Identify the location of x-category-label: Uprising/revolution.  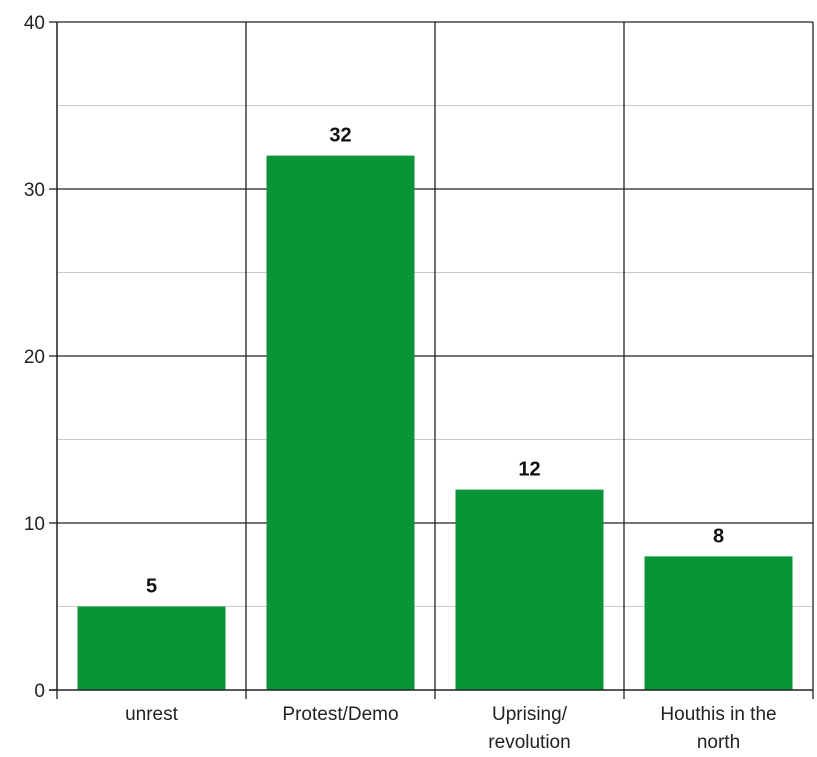
(529, 728).